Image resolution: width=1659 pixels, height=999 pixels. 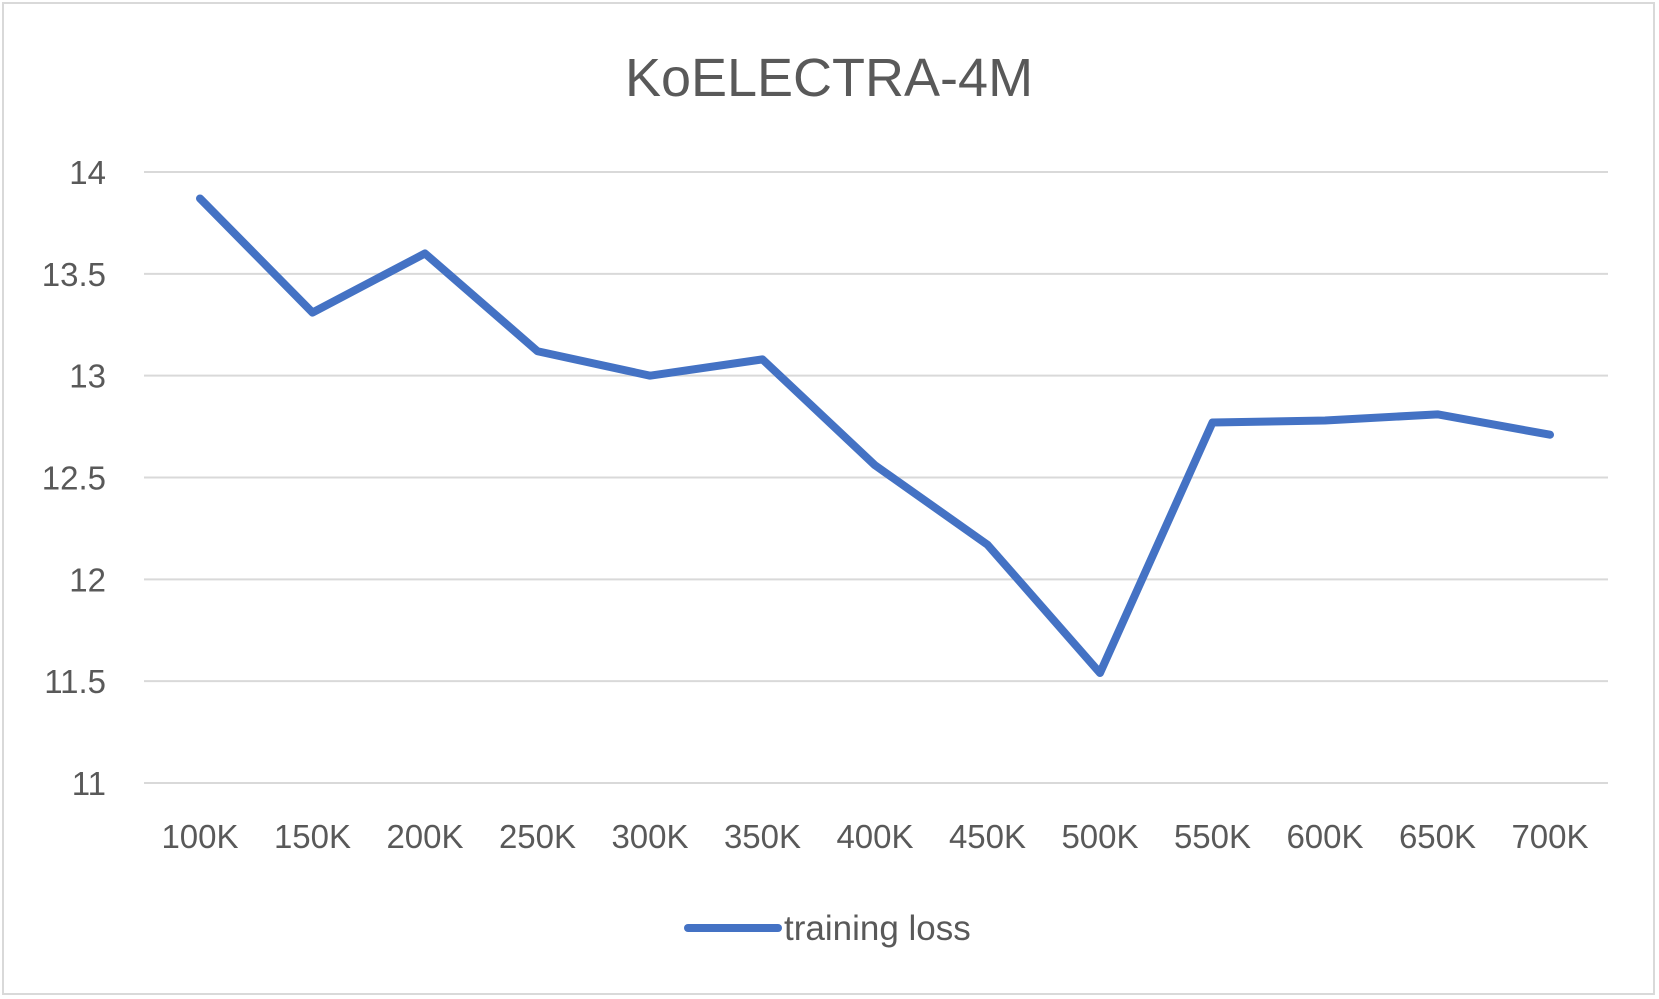 What do you see at coordinates (89, 783) in the screenshot?
I see `y-tick-label: 11` at bounding box center [89, 783].